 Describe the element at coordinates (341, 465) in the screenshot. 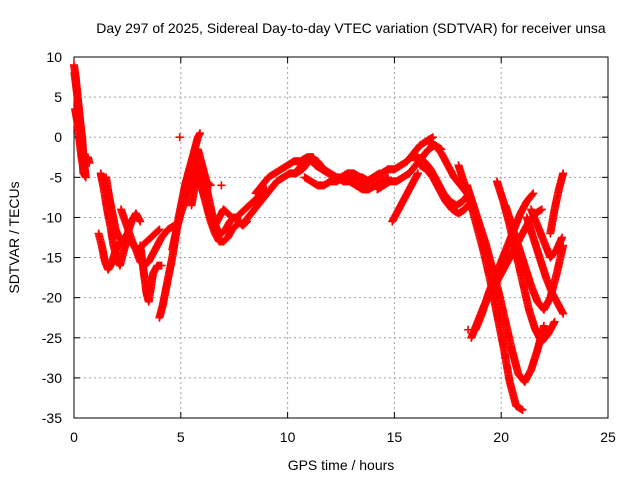

I see `x-axis-label: GPS time / hours` at that location.